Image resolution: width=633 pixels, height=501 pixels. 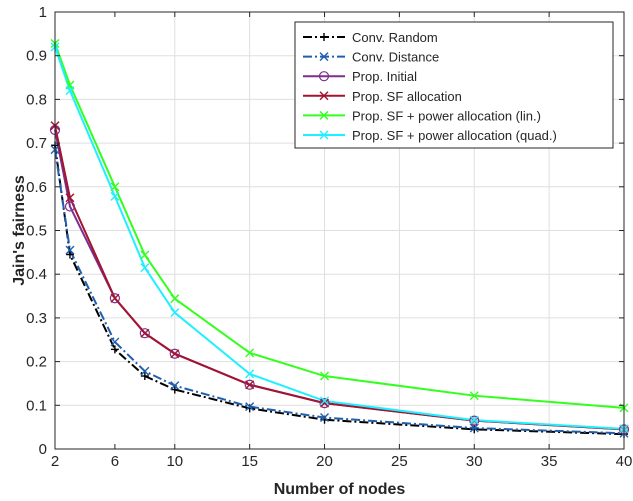 What do you see at coordinates (55, 461) in the screenshot?
I see `x-tick-label: 2` at bounding box center [55, 461].